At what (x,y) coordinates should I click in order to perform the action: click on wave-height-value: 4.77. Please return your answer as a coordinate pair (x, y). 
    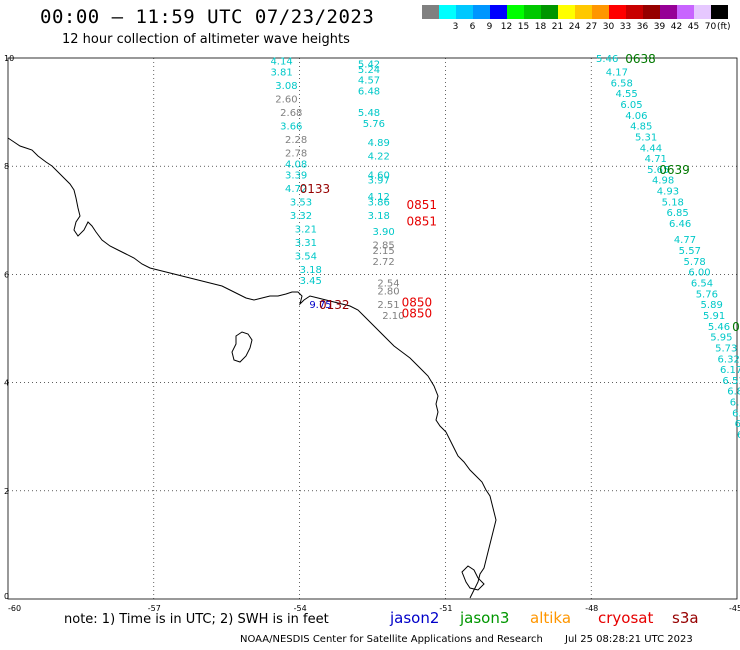
    Looking at the image, I should click on (685, 240).